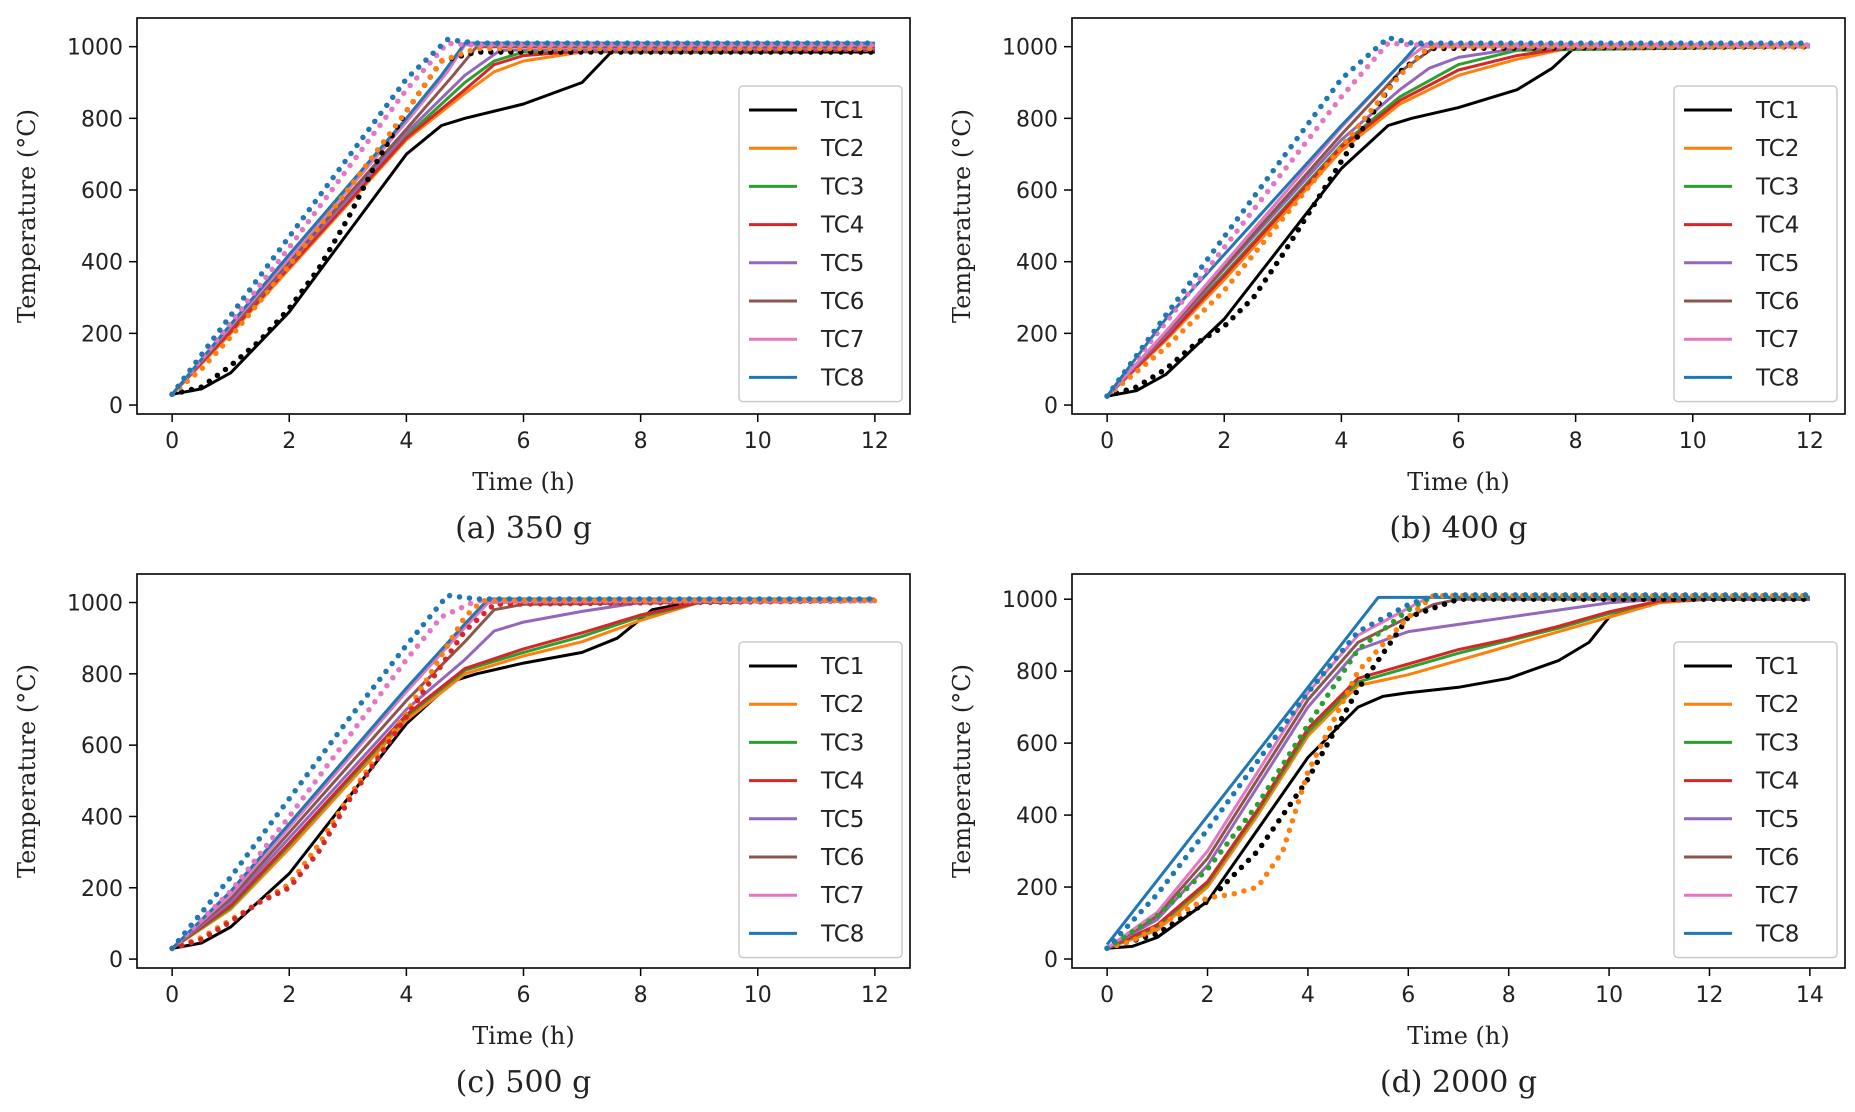 This screenshot has height=1112, width=1855. I want to click on x-tick-label: 14, so click(1810, 995).